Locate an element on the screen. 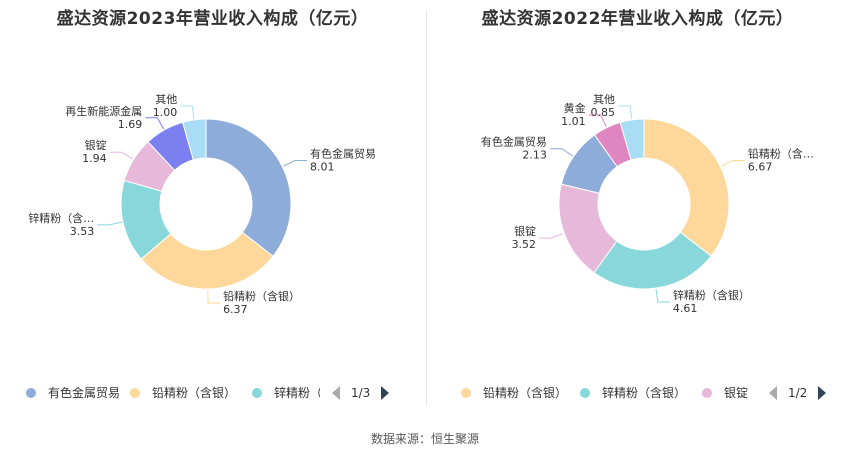 Image resolution: width=850 pixels, height=459 pixels. slice-value: 1.01 is located at coordinates (573, 121).